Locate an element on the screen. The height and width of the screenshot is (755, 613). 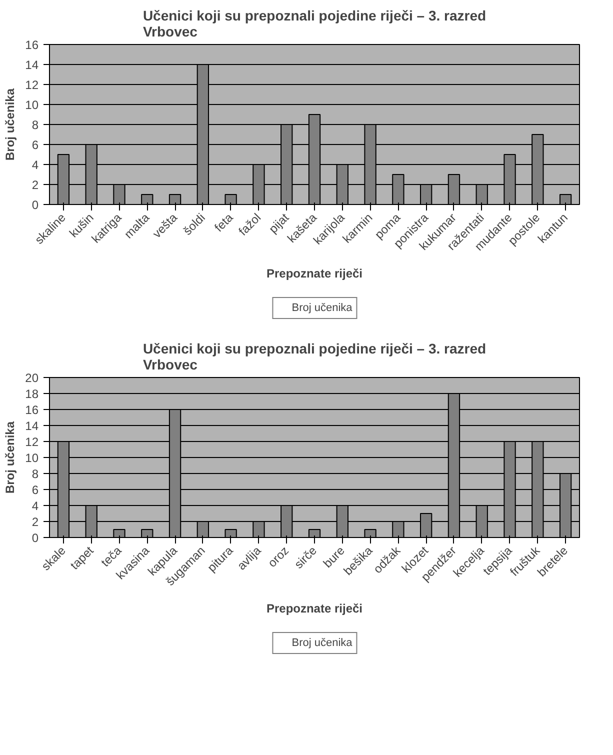
x-tick-label: oroz is located at coordinates (278, 557).